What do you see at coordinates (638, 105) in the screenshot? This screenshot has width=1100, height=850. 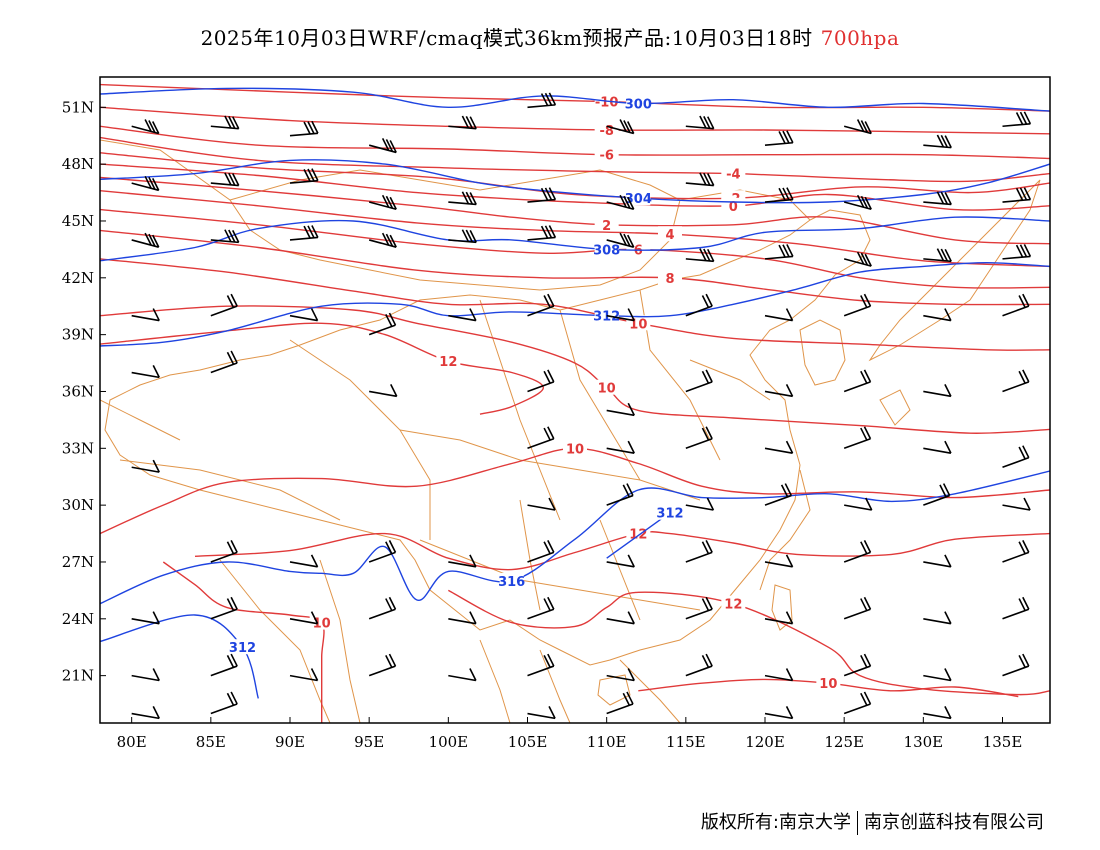 I see `height-label: 300` at bounding box center [638, 105].